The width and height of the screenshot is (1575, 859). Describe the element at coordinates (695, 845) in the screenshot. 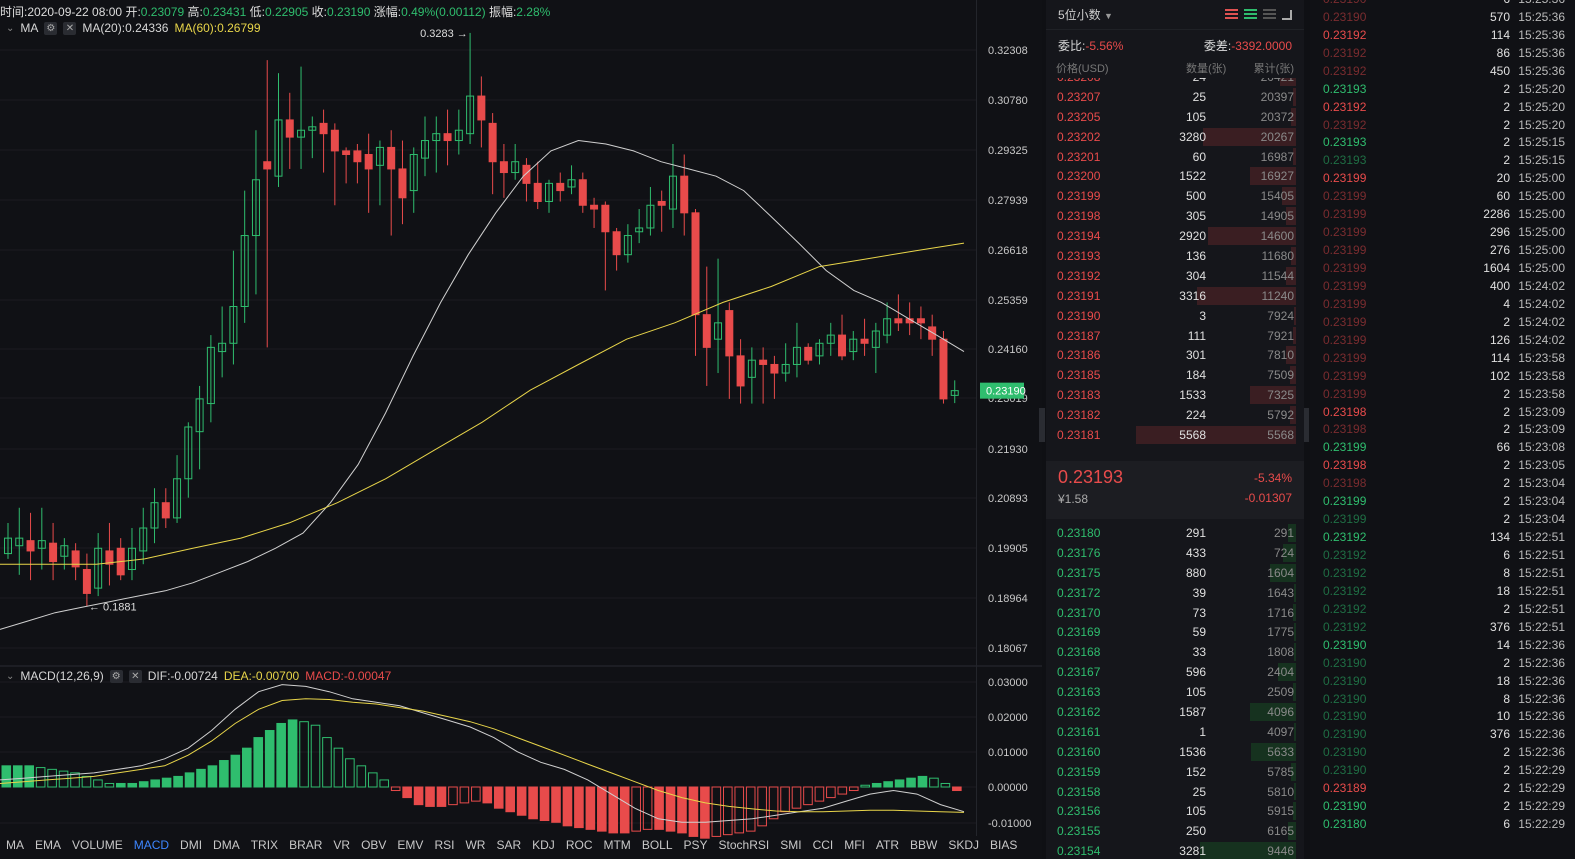

I see `tab-psy: PSY` at that location.